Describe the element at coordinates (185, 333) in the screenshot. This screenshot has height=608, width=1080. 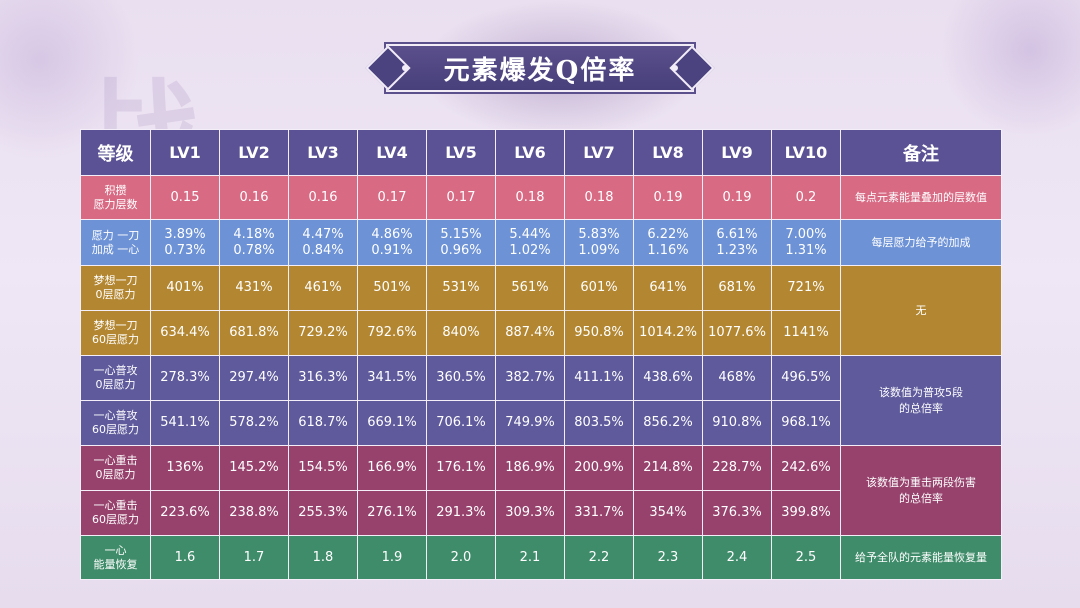
I see `value-cell: 634.4%` at that location.